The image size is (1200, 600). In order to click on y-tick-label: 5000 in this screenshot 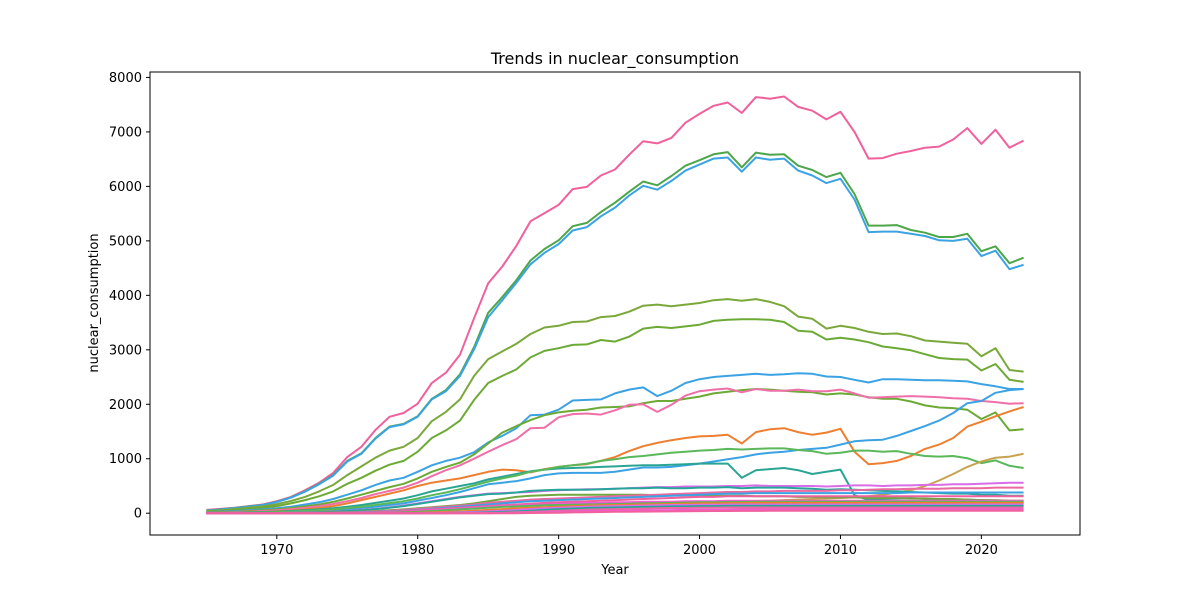, I will do `click(125, 241)`.